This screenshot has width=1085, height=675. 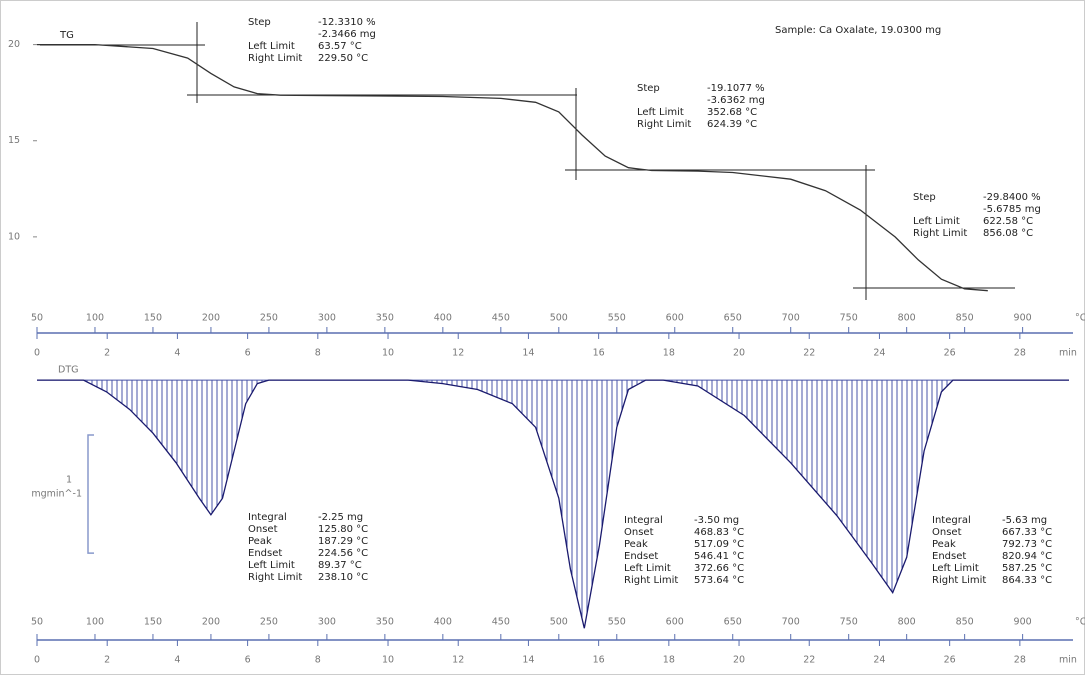 What do you see at coordinates (950, 660) in the screenshot?
I see `x2-tick-label: 26` at bounding box center [950, 660].